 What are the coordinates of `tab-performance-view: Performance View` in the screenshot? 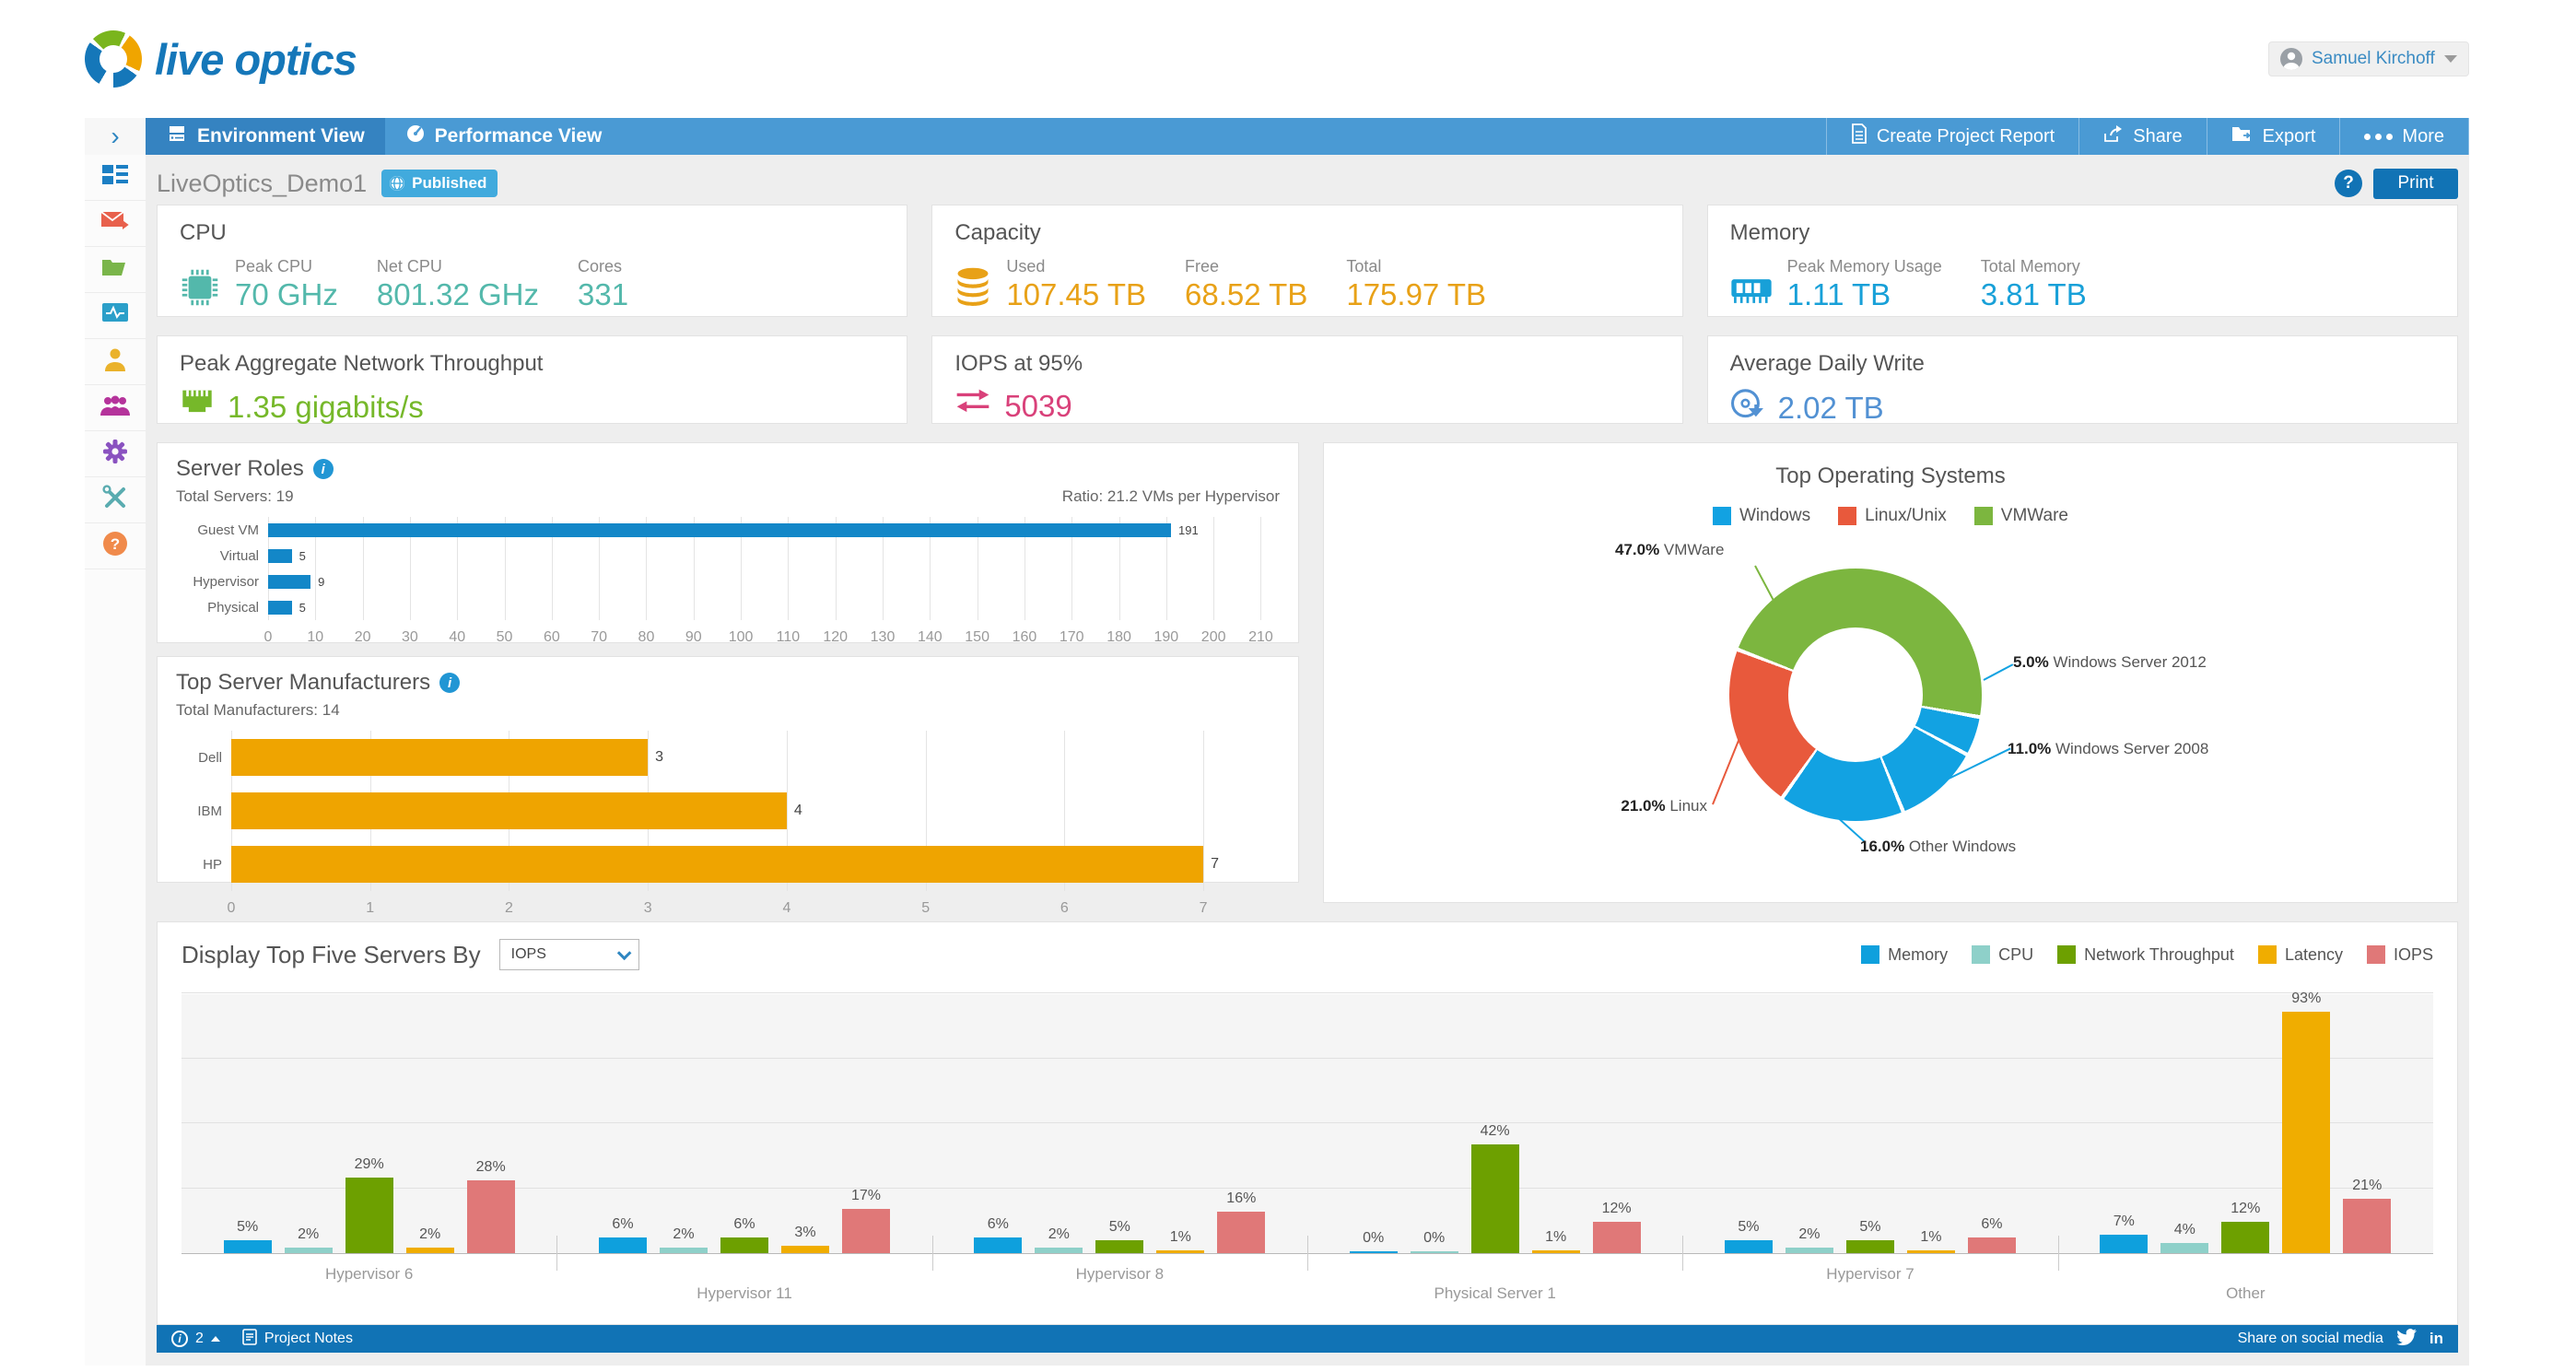 It's located at (504, 136).